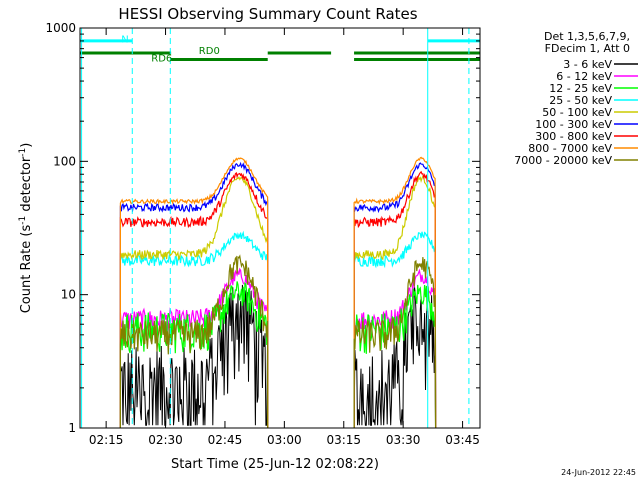 The width and height of the screenshot is (640, 480). I want to click on legend-label-7: 300 - 800 keV, so click(573, 136).